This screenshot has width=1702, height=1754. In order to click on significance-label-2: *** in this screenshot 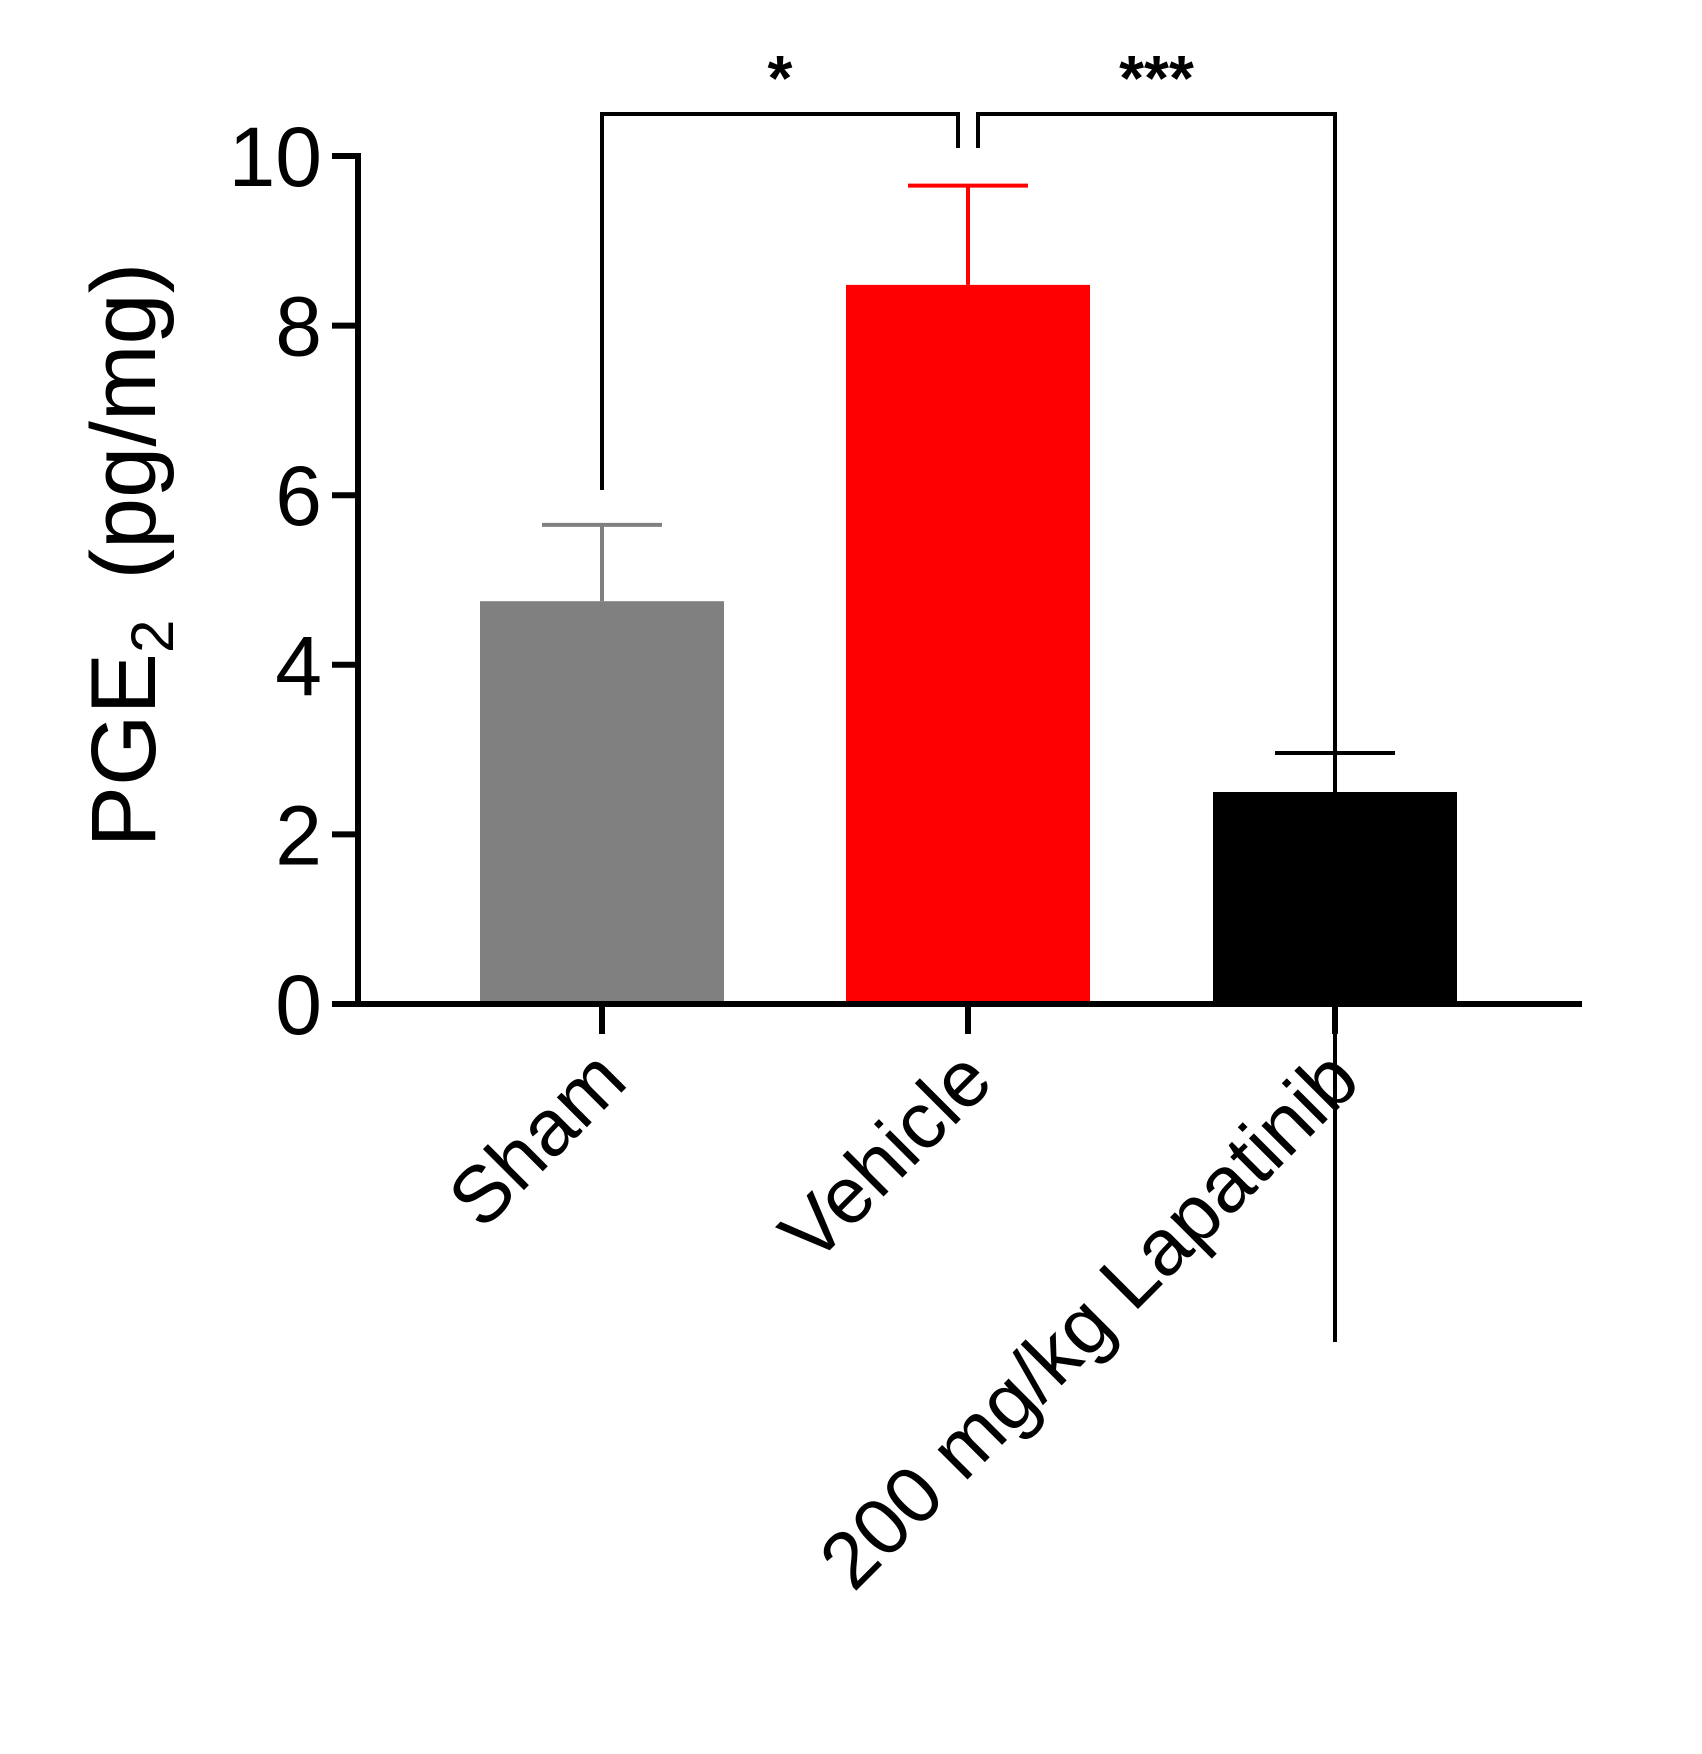, I will do `click(1156, 78)`.